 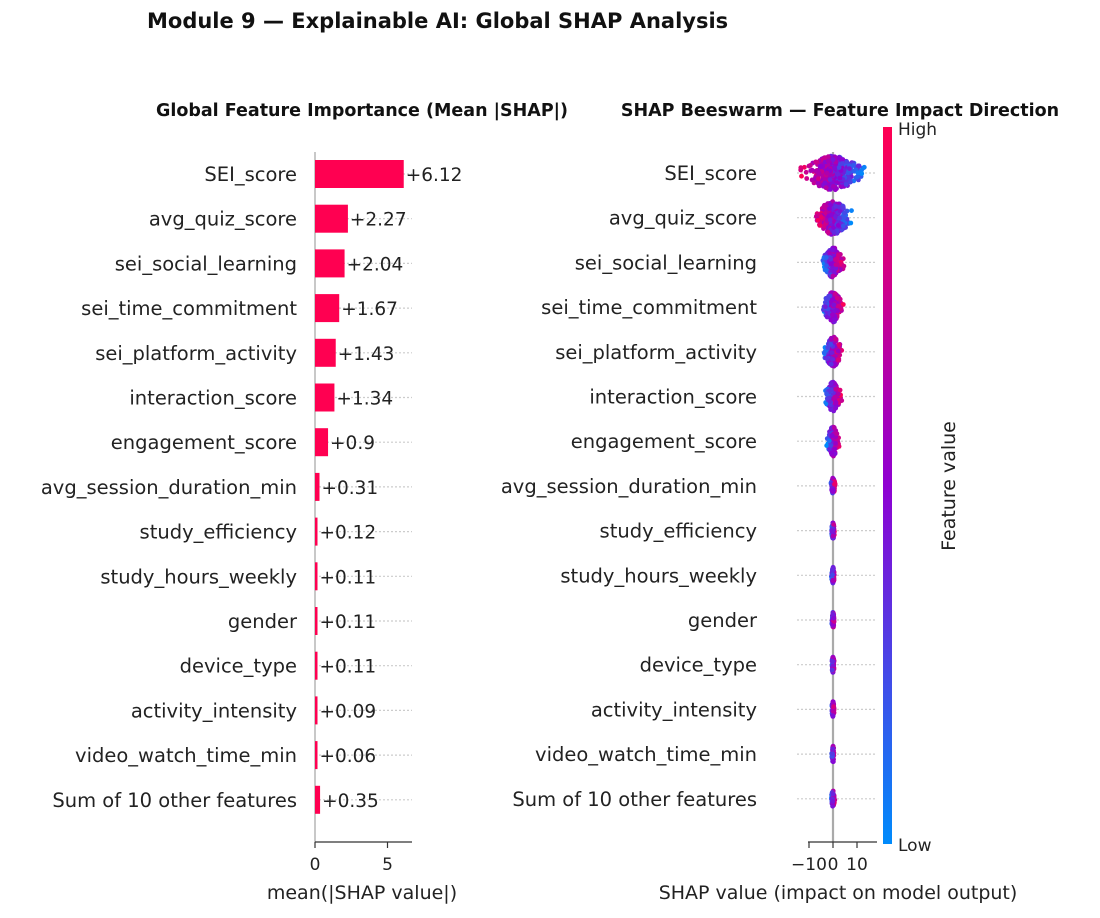 I want to click on beeswarm-x-tick-label: −10, so click(x=809, y=865).